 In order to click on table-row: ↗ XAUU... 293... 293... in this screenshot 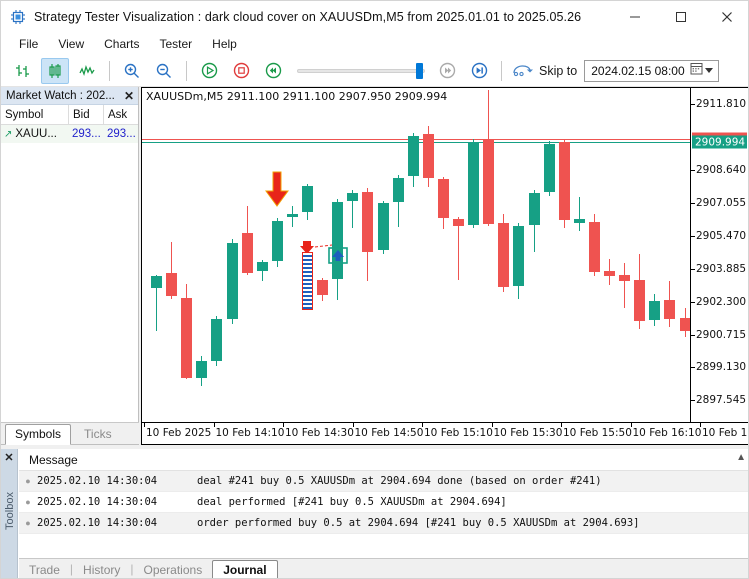, I will do `click(69, 134)`.